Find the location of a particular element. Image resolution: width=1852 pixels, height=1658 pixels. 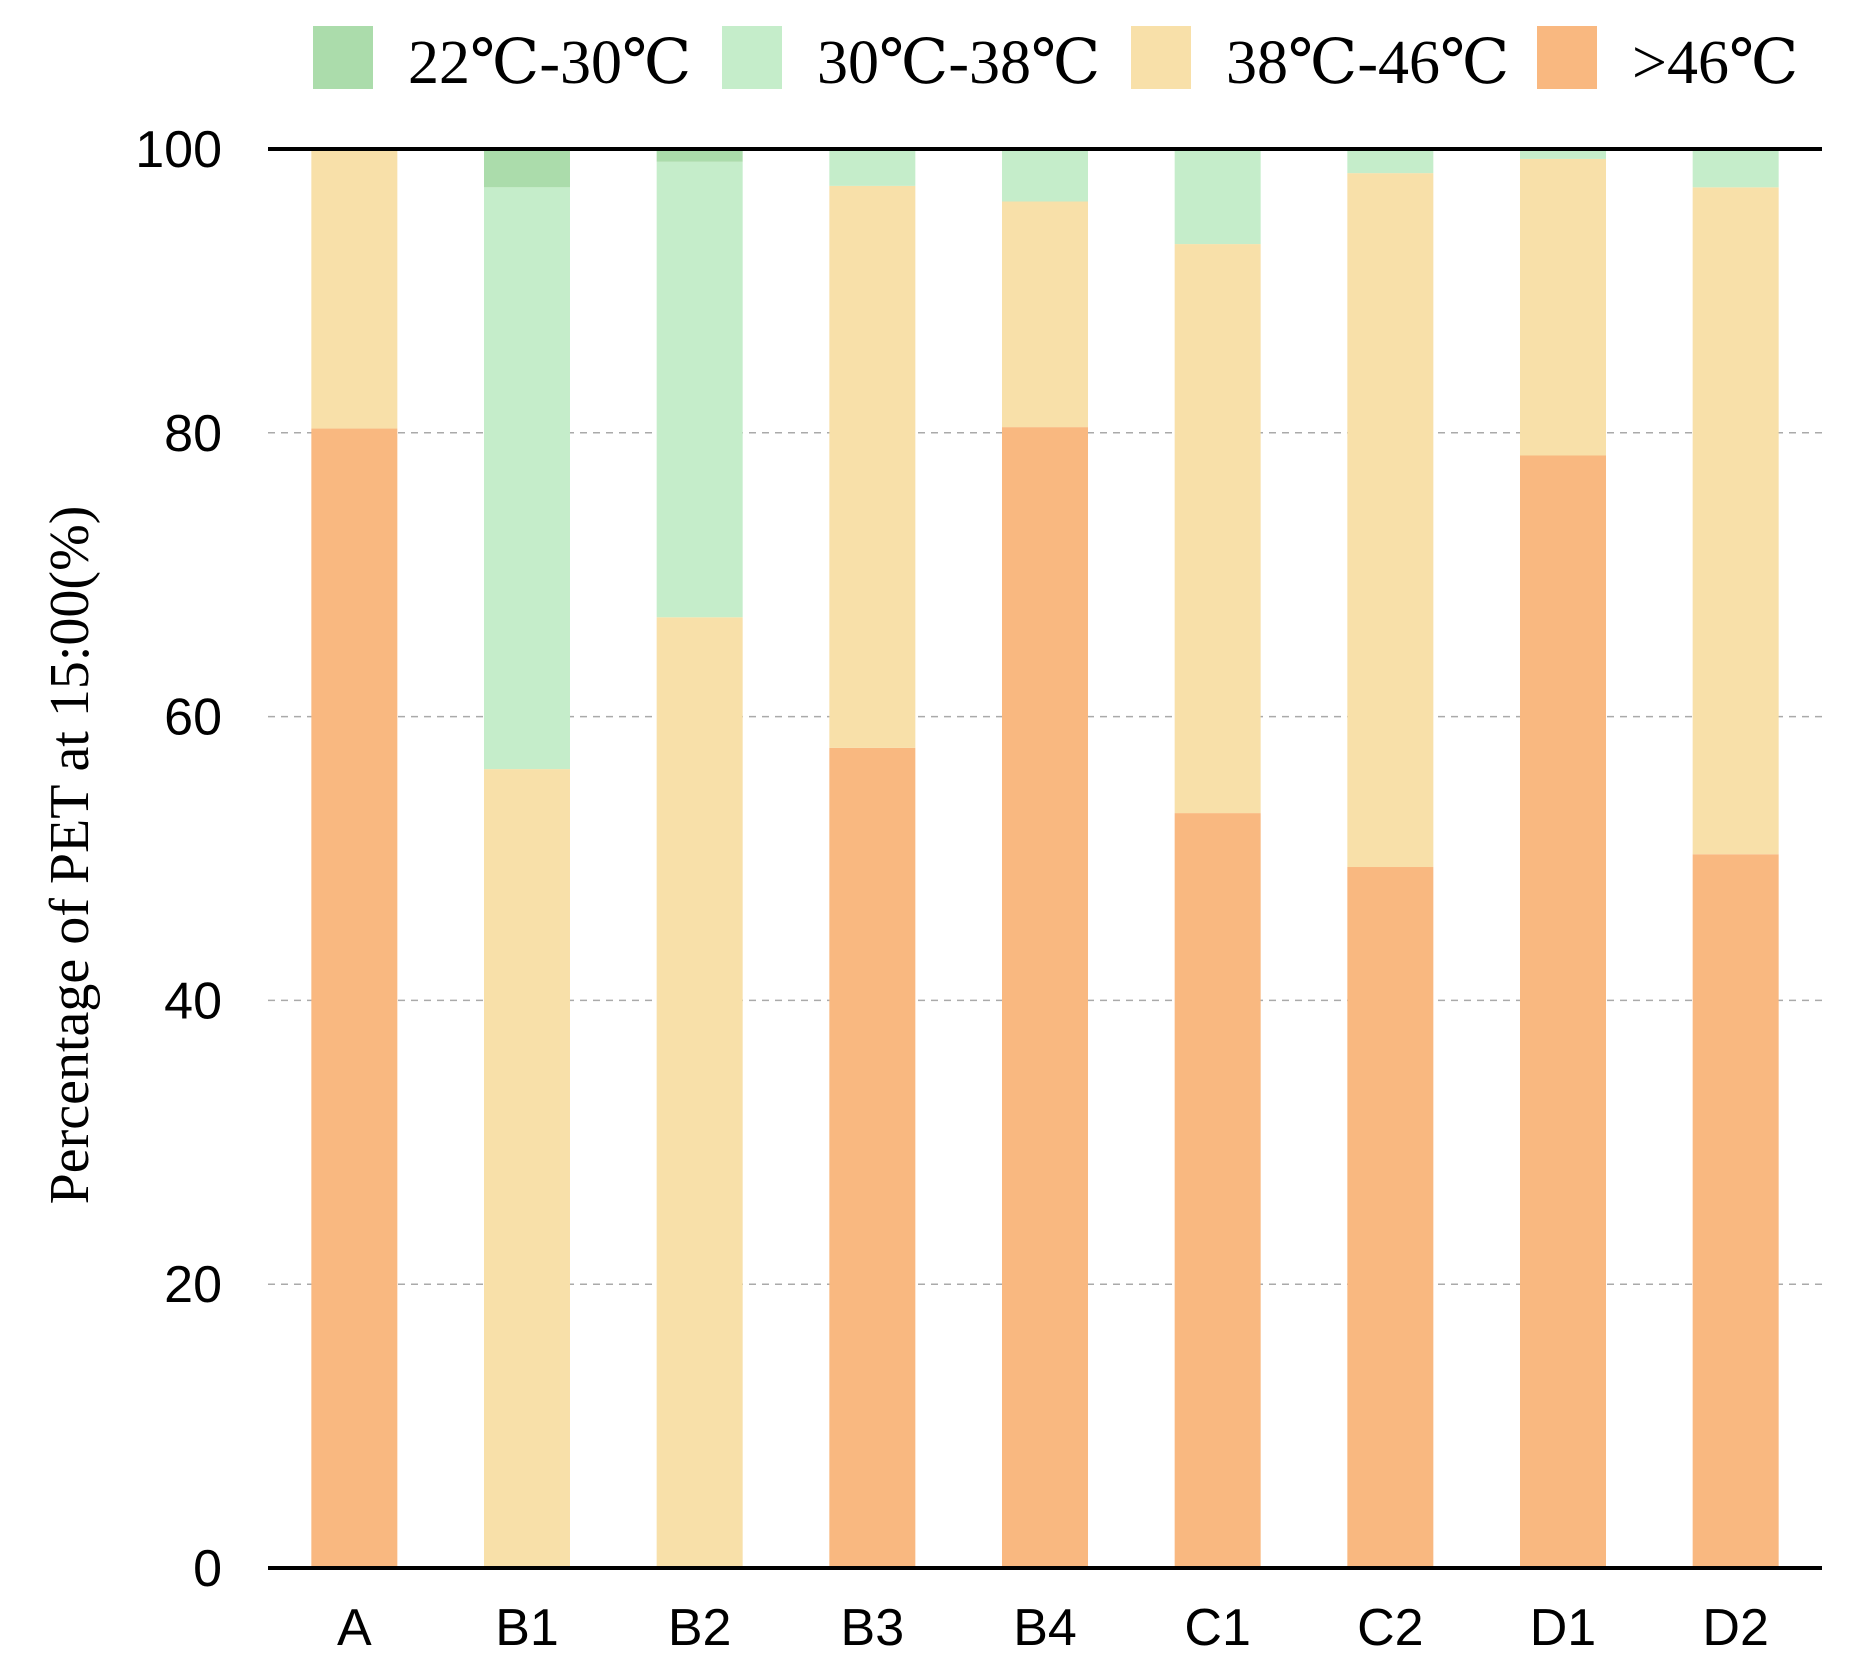

x-tick-label: D2 is located at coordinates (1735, 1628).